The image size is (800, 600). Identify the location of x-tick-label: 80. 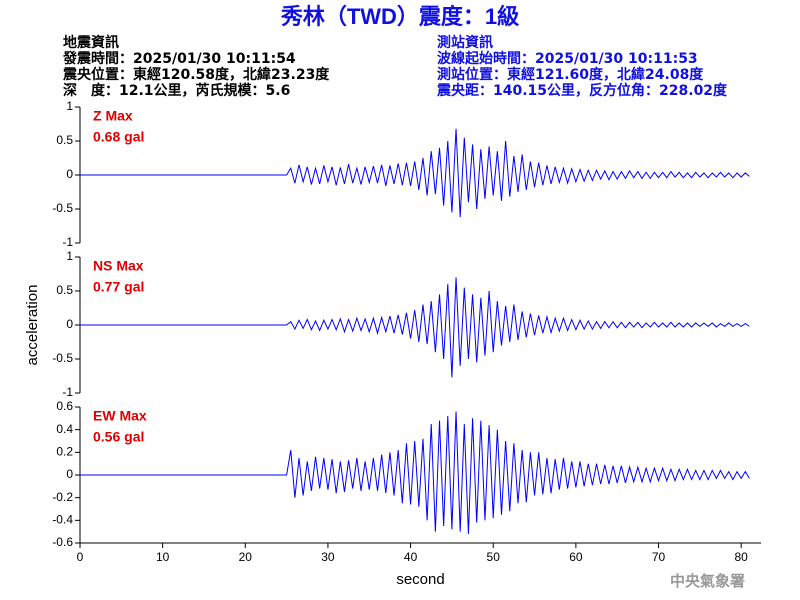
(741, 557).